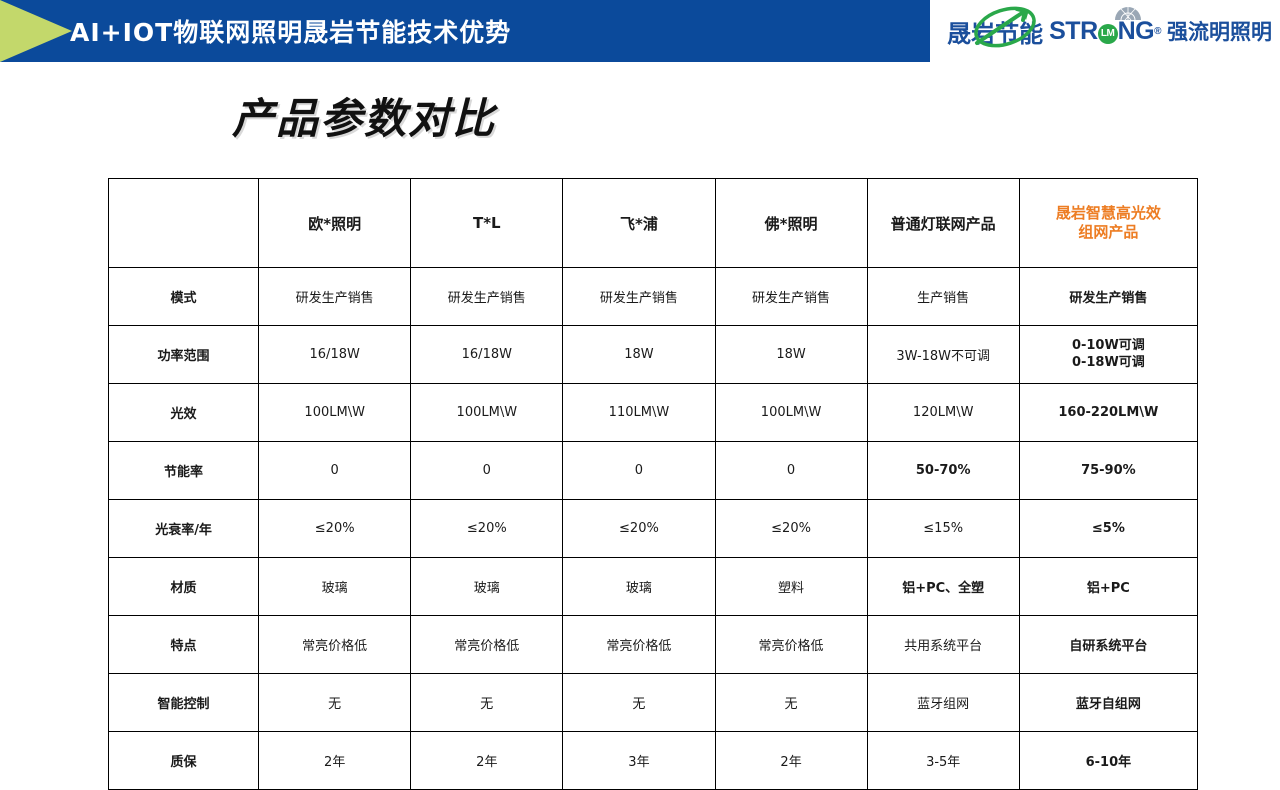 The width and height of the screenshot is (1280, 790). I want to click on logo-chinese-text: 晟岩节能, so click(995, 33).